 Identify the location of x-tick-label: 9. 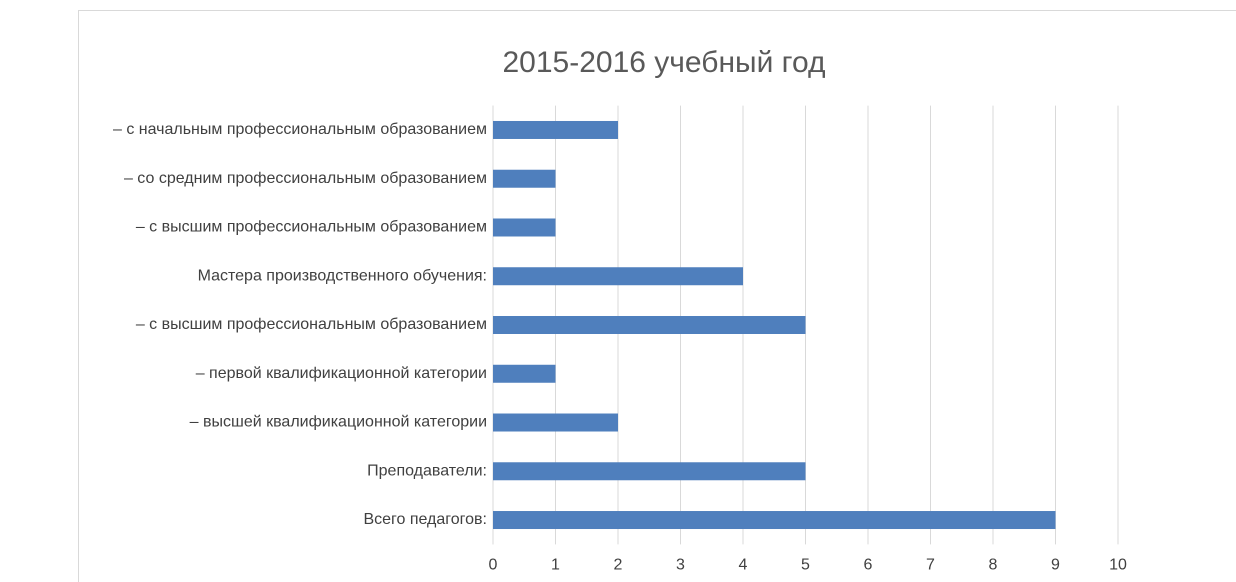
(1055, 565).